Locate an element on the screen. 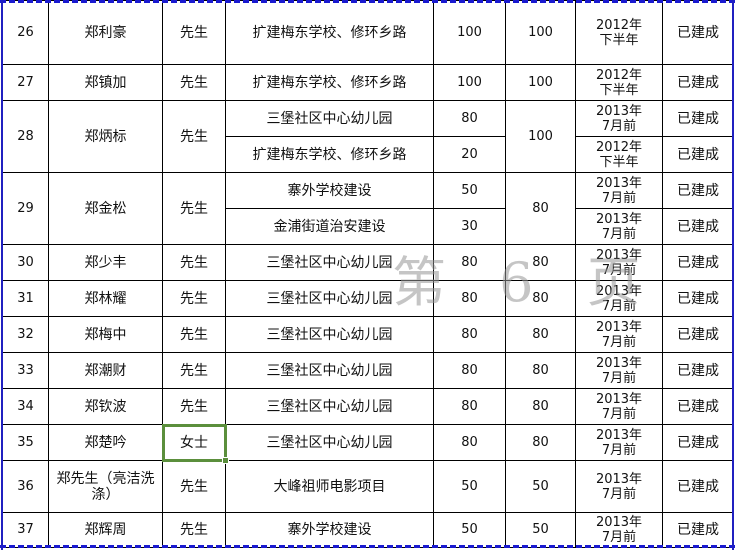  name-cell: 郑梅中 is located at coordinates (105, 334).